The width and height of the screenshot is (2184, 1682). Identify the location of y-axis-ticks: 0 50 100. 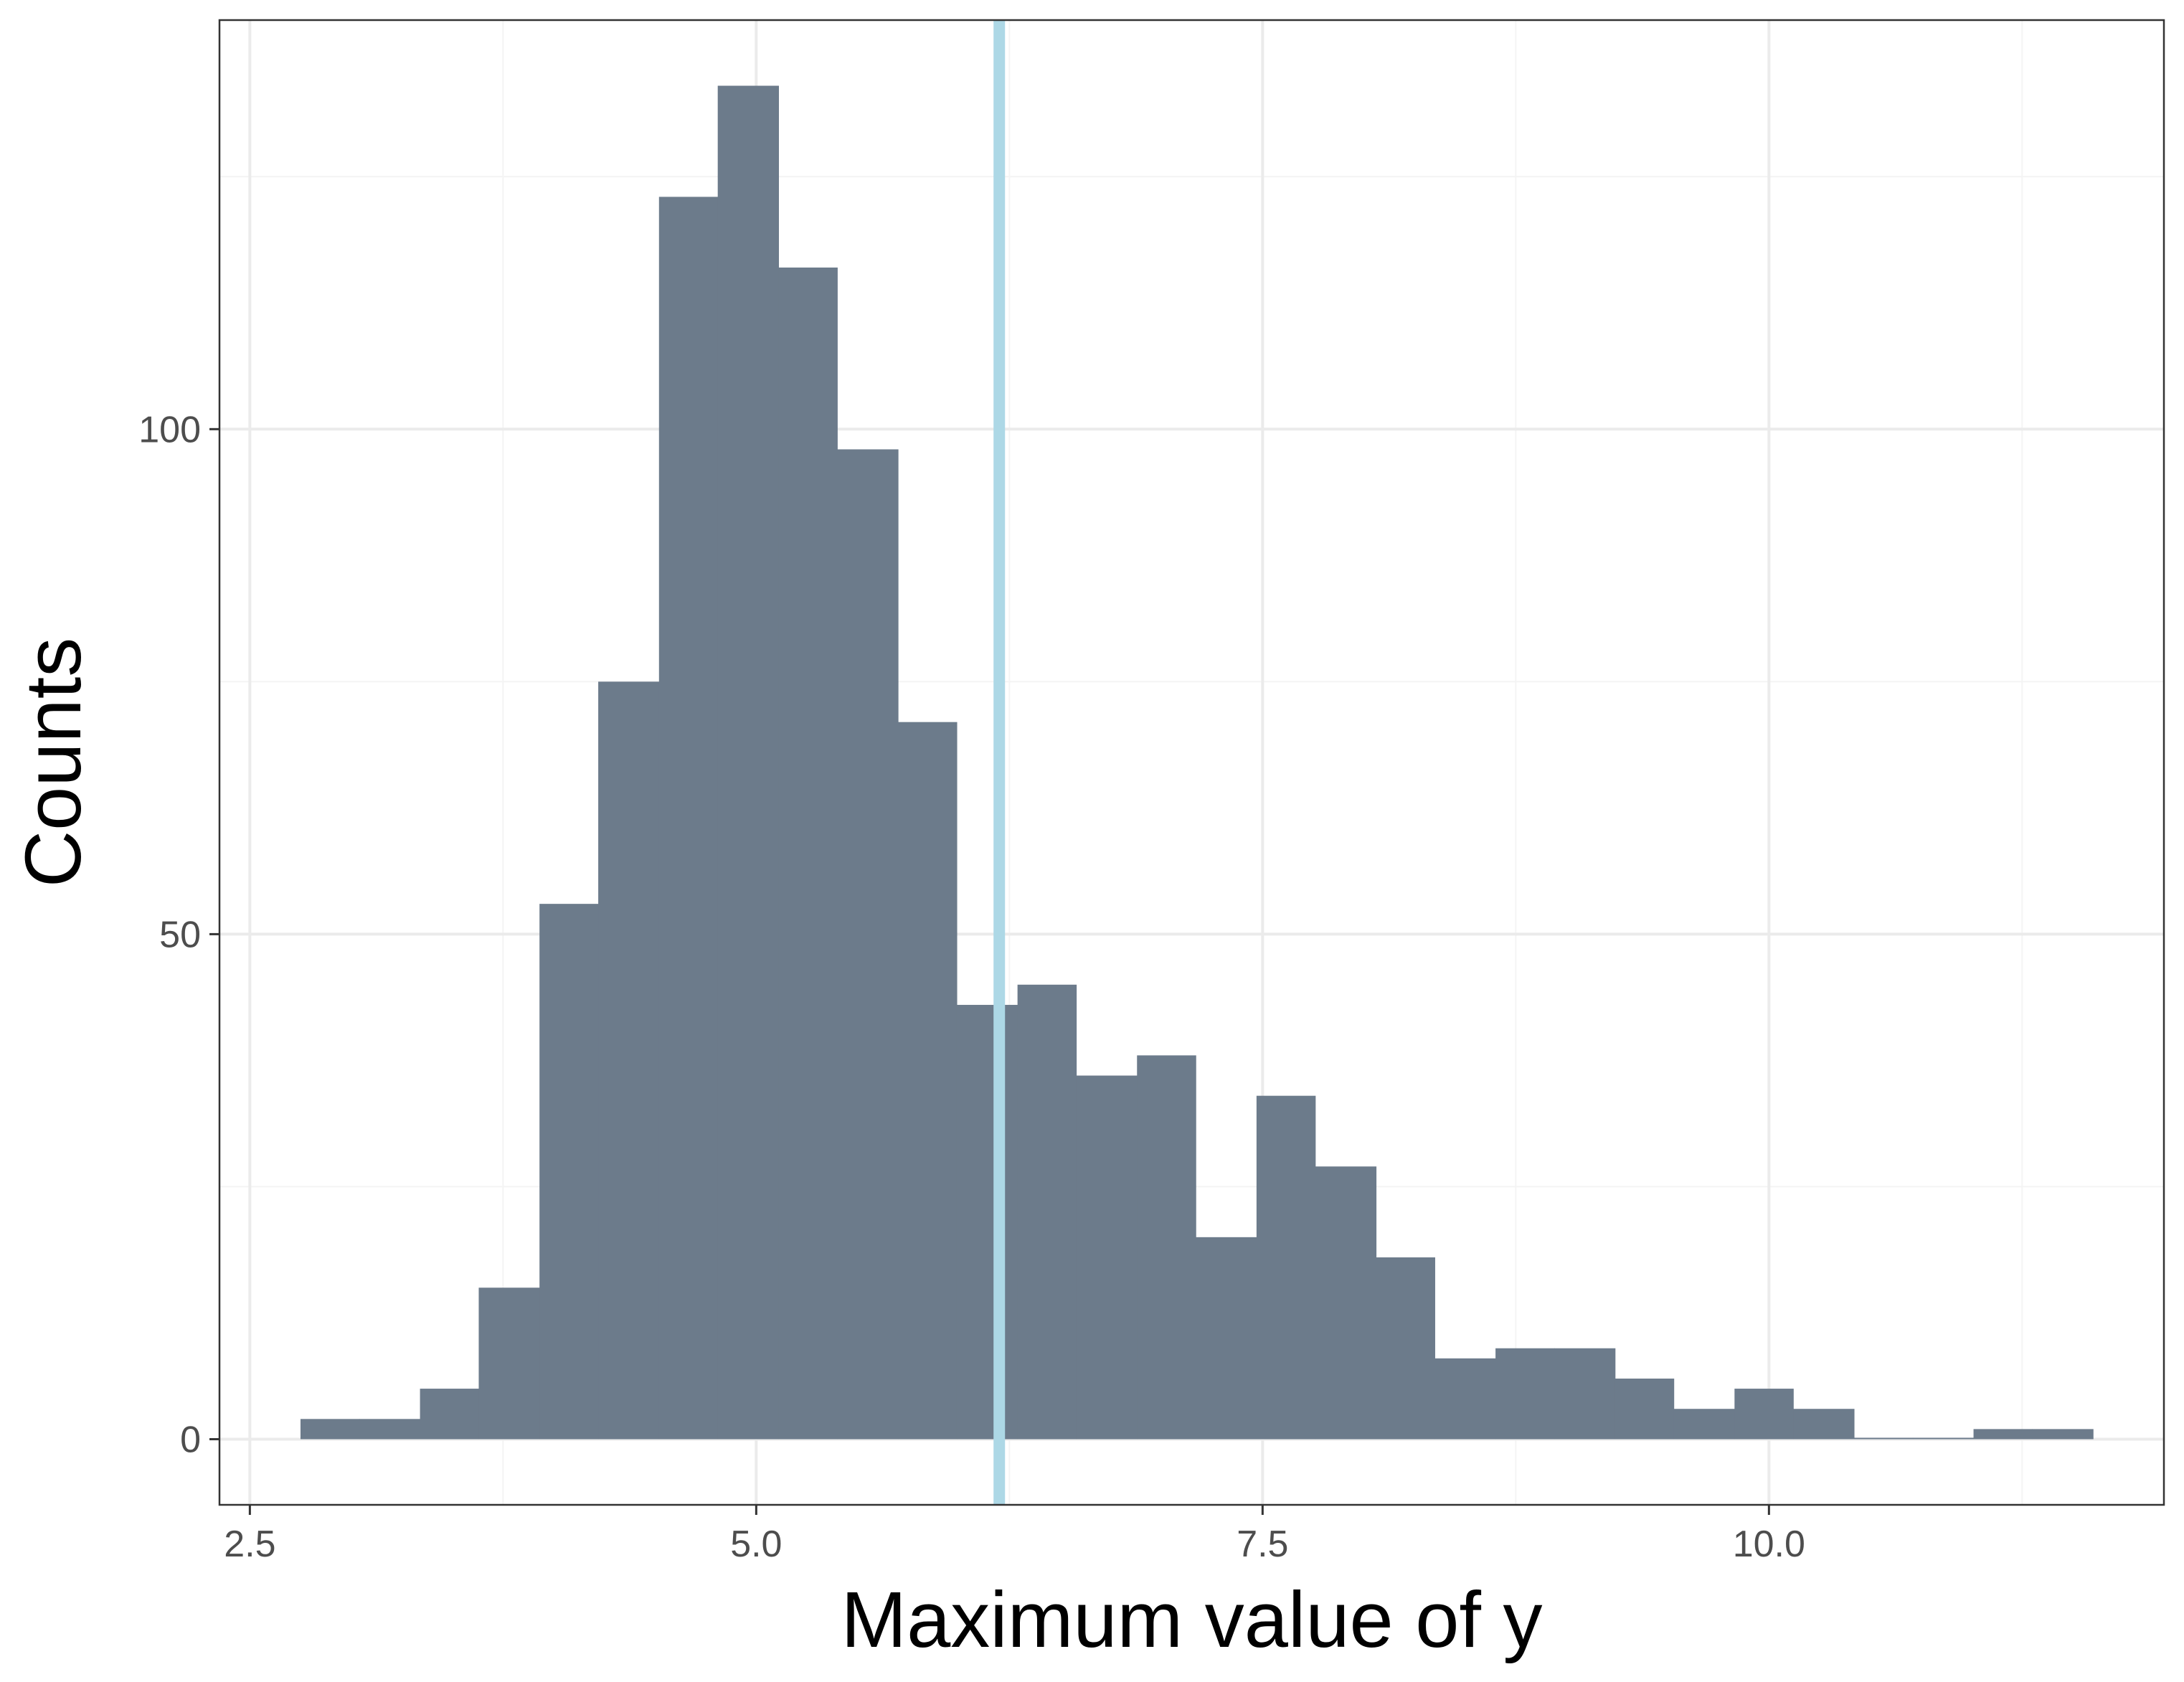
(178, 934).